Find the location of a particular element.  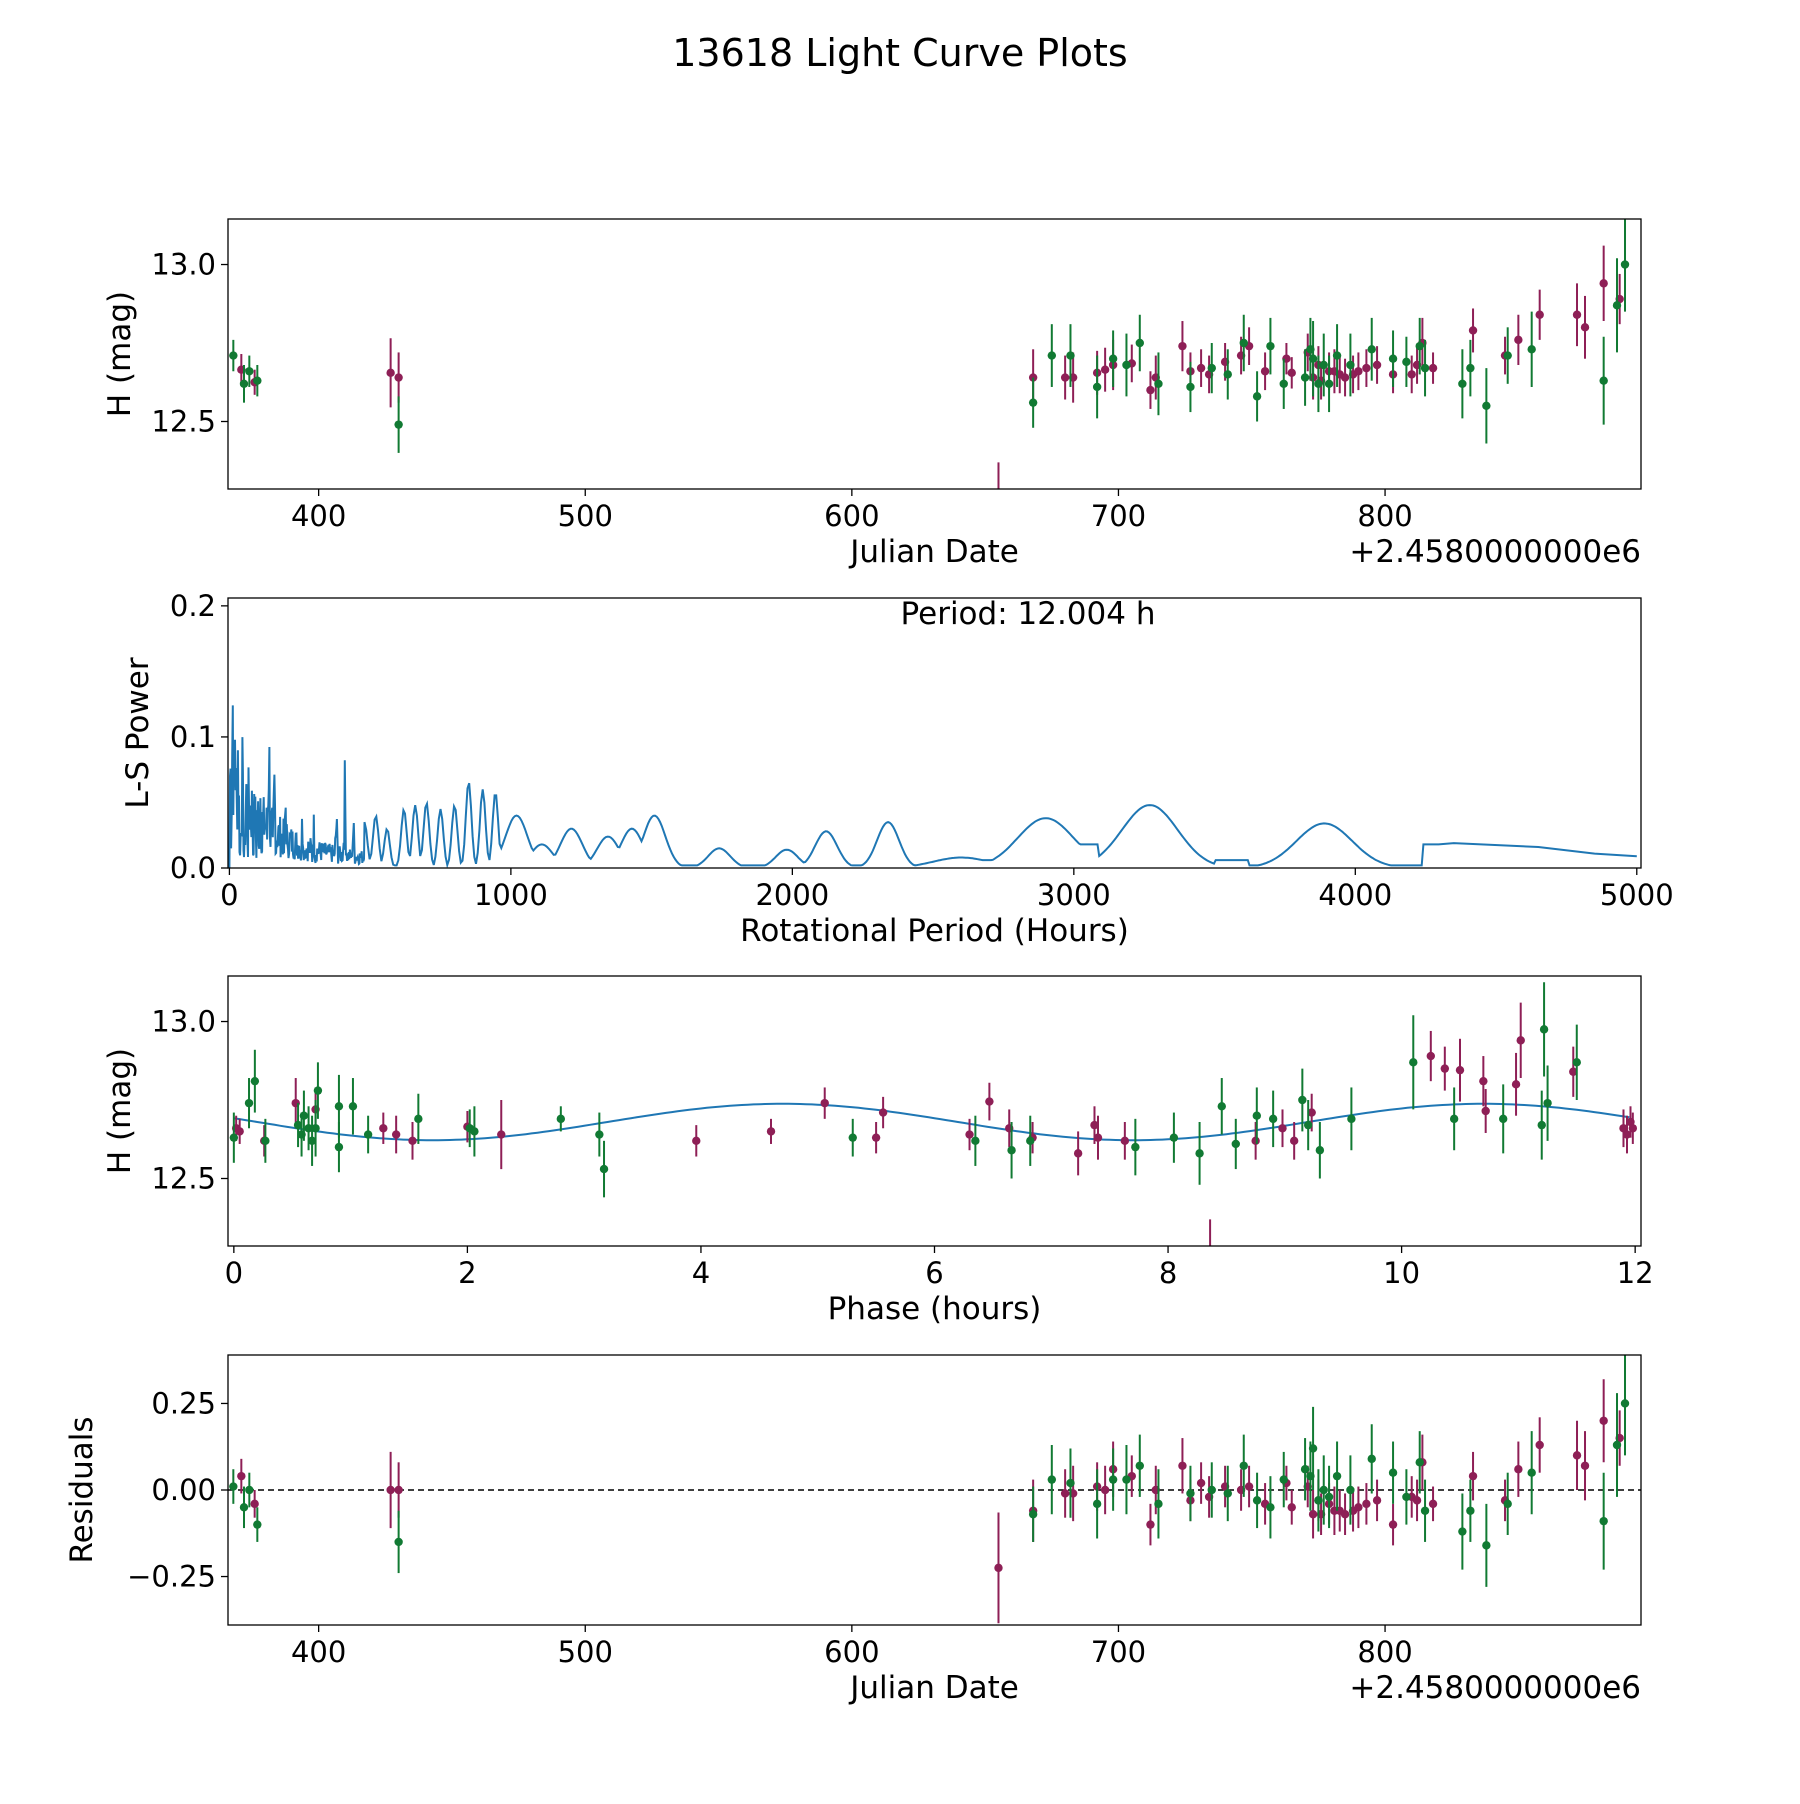

residuals-y-axis-label: Residuals is located at coordinates (82, 1489).